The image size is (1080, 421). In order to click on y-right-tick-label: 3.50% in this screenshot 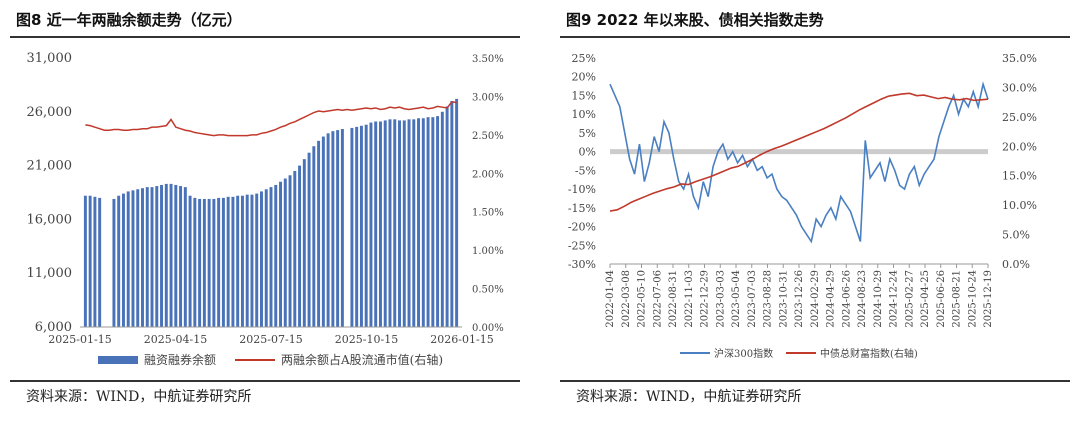, I will do `click(488, 59)`.